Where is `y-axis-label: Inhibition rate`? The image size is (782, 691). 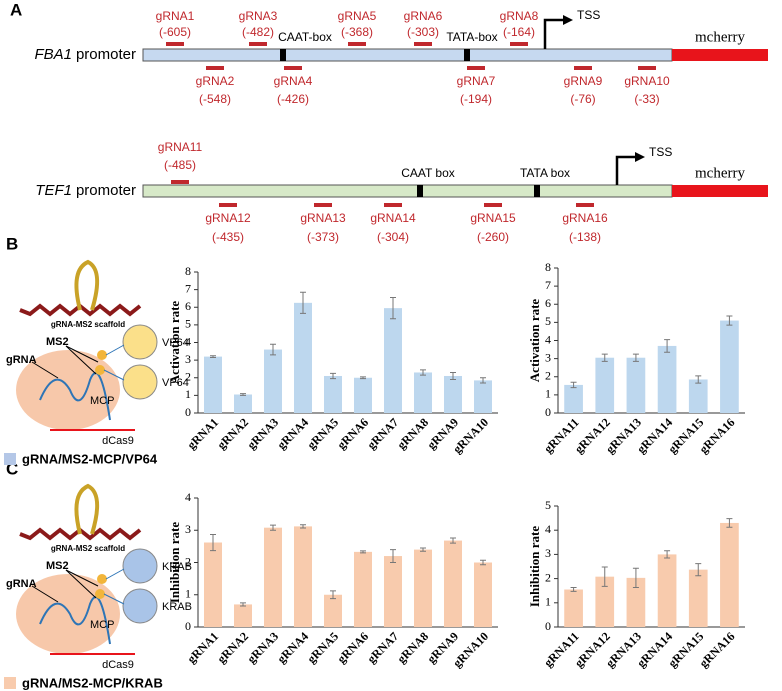 y-axis-label: Inhibition rate is located at coordinates (174, 562).